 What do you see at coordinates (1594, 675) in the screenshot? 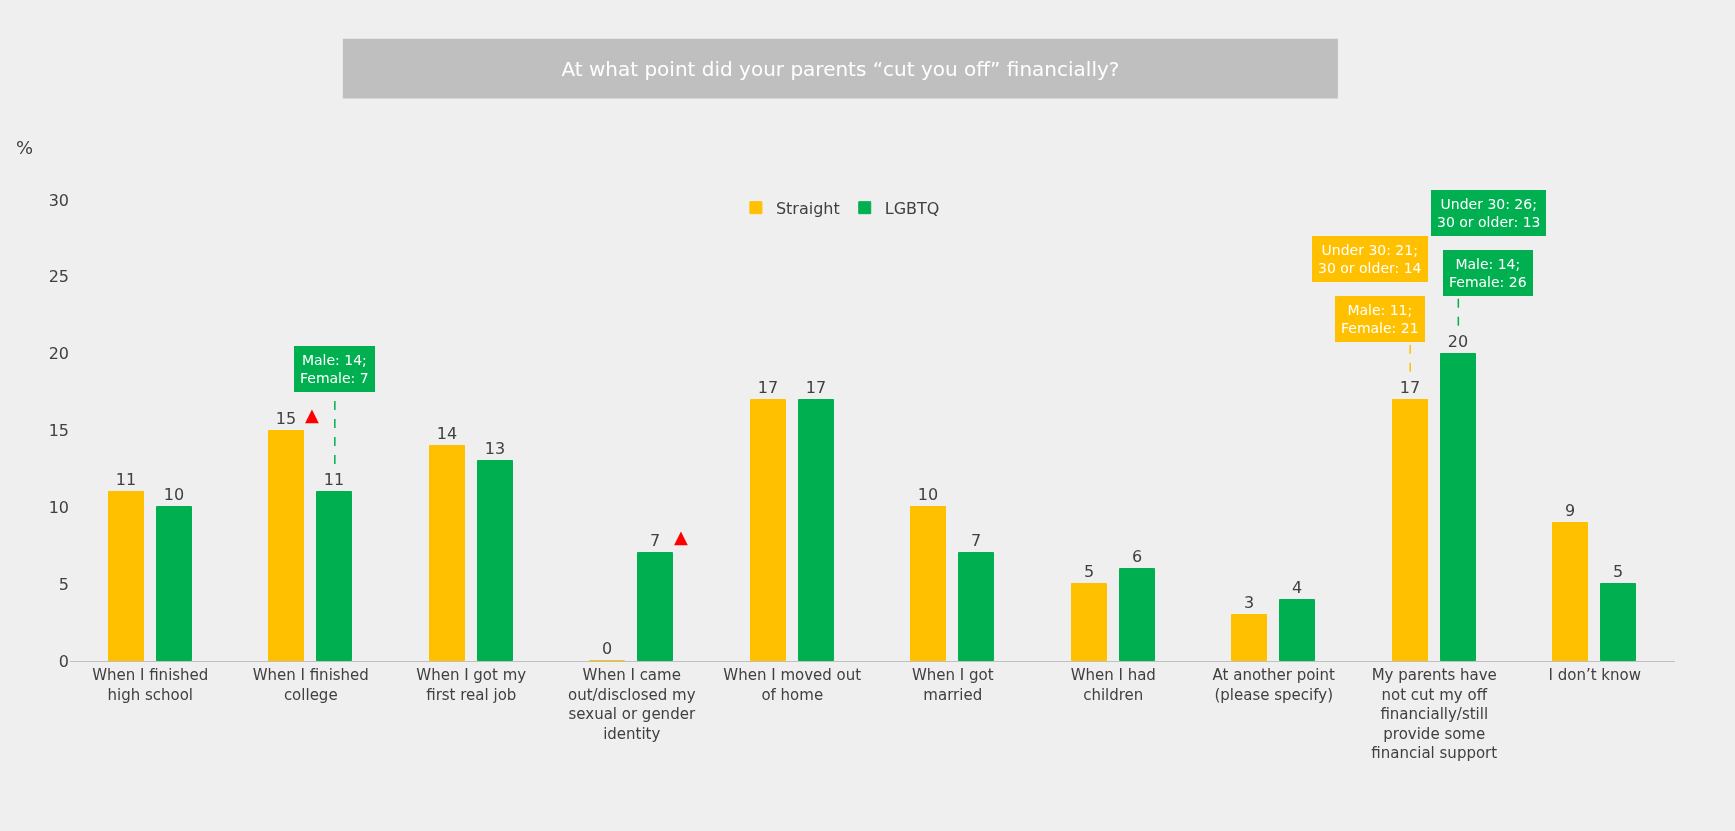
I see `x-tick-label: I don’t know` at bounding box center [1594, 675].